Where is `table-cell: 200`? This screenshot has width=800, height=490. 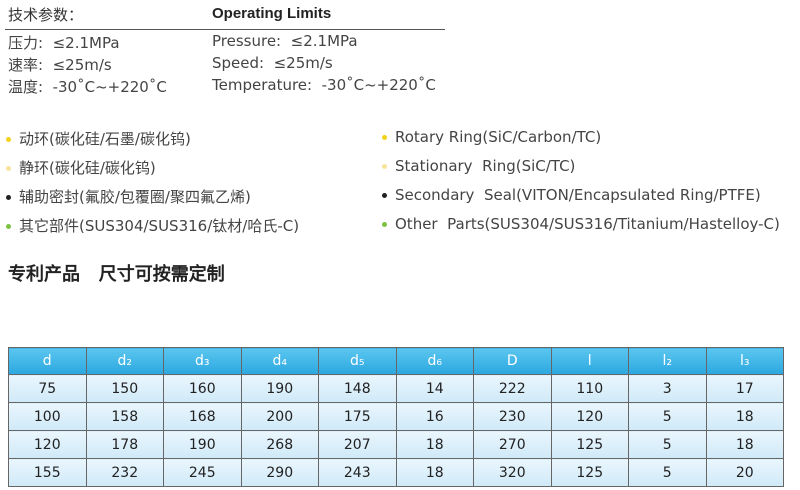 table-cell: 200 is located at coordinates (279, 416).